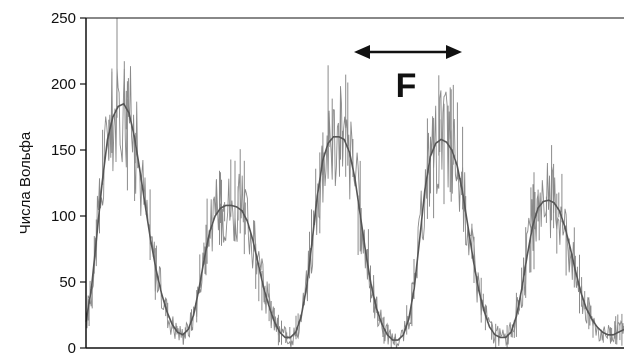  I want to click on annotation-label: F, so click(406, 86).